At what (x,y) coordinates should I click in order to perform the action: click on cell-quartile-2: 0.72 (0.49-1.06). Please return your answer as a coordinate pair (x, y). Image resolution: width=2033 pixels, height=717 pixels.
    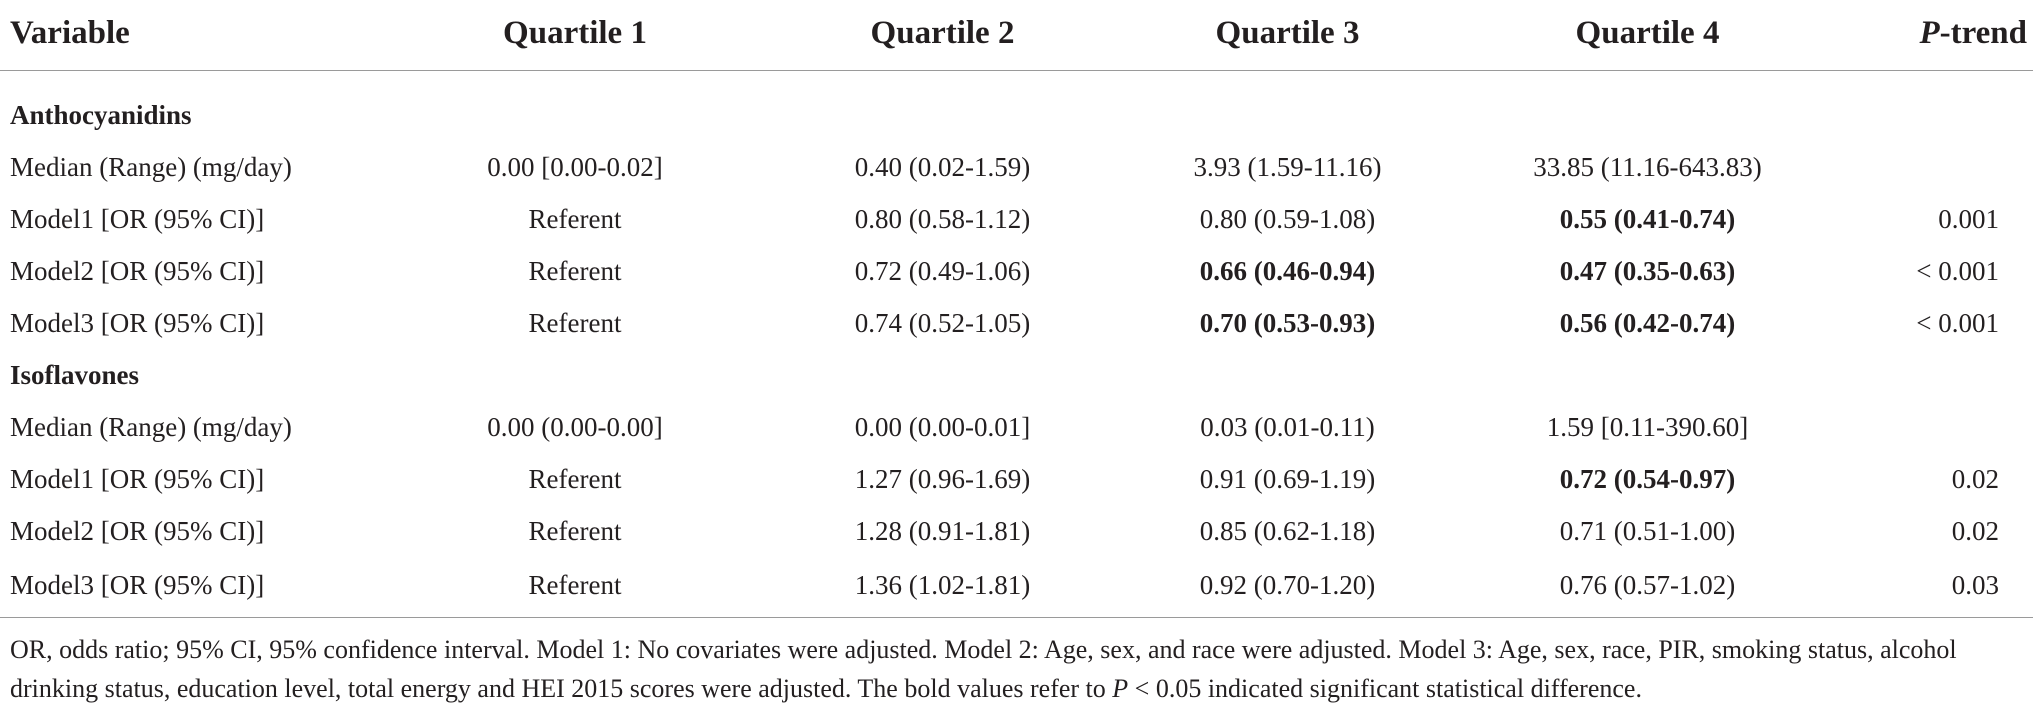
    Looking at the image, I should click on (942, 270).